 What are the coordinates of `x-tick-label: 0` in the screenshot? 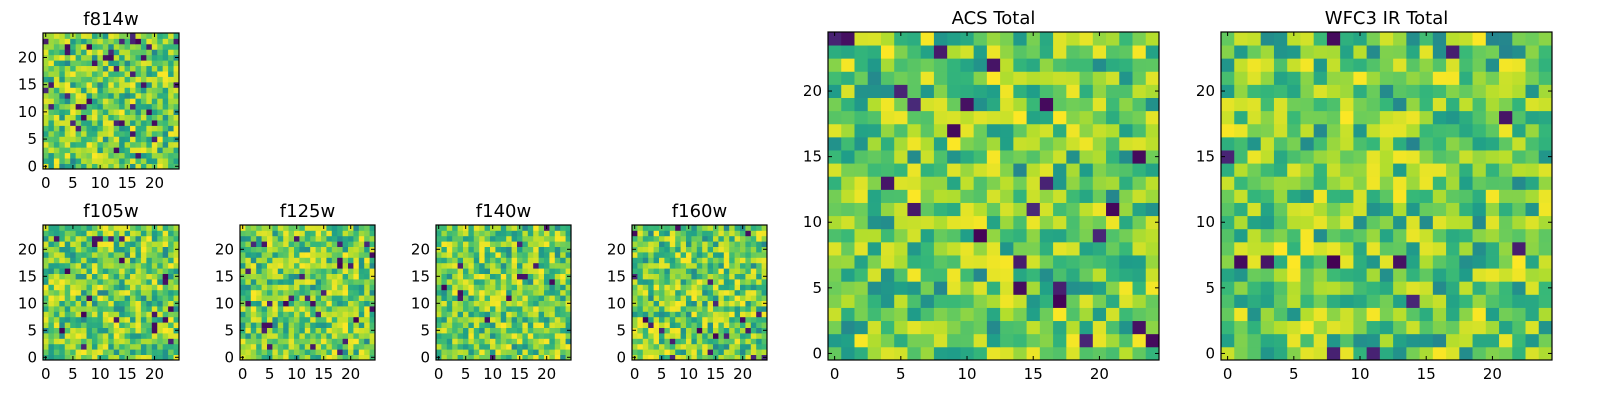 It's located at (439, 374).